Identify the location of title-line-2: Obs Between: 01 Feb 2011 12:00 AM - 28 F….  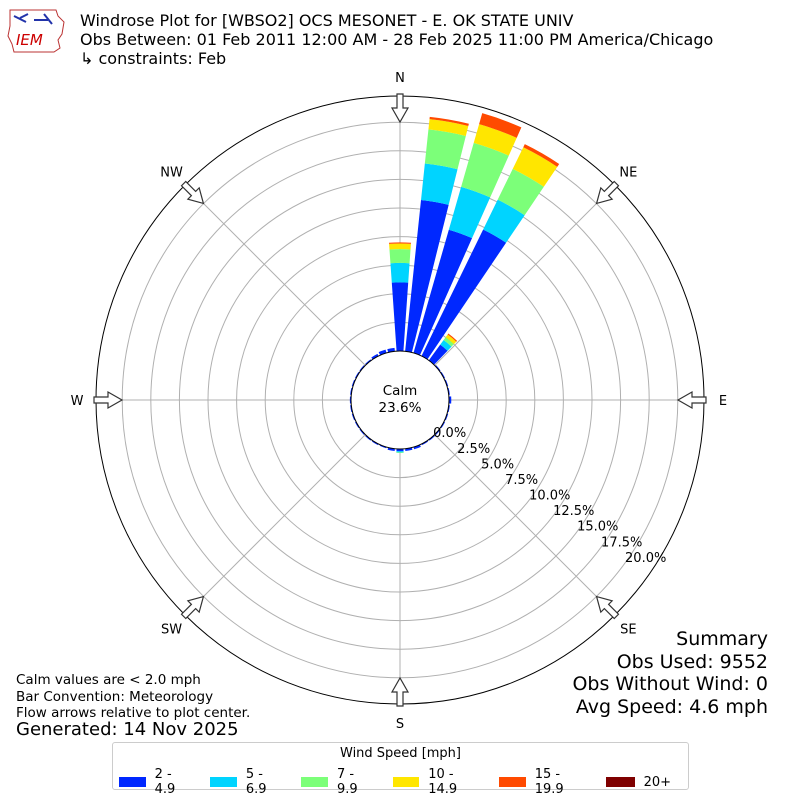
(397, 39).